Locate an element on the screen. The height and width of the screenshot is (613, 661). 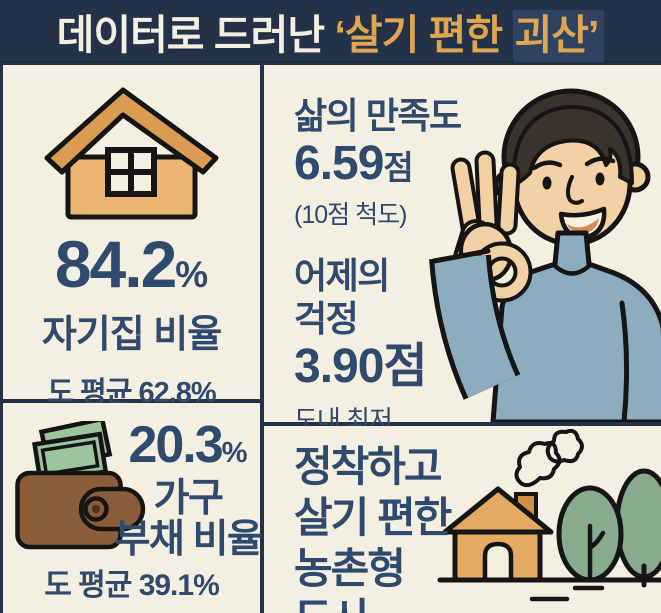
housing-value: 84.2% is located at coordinates (131, 264).